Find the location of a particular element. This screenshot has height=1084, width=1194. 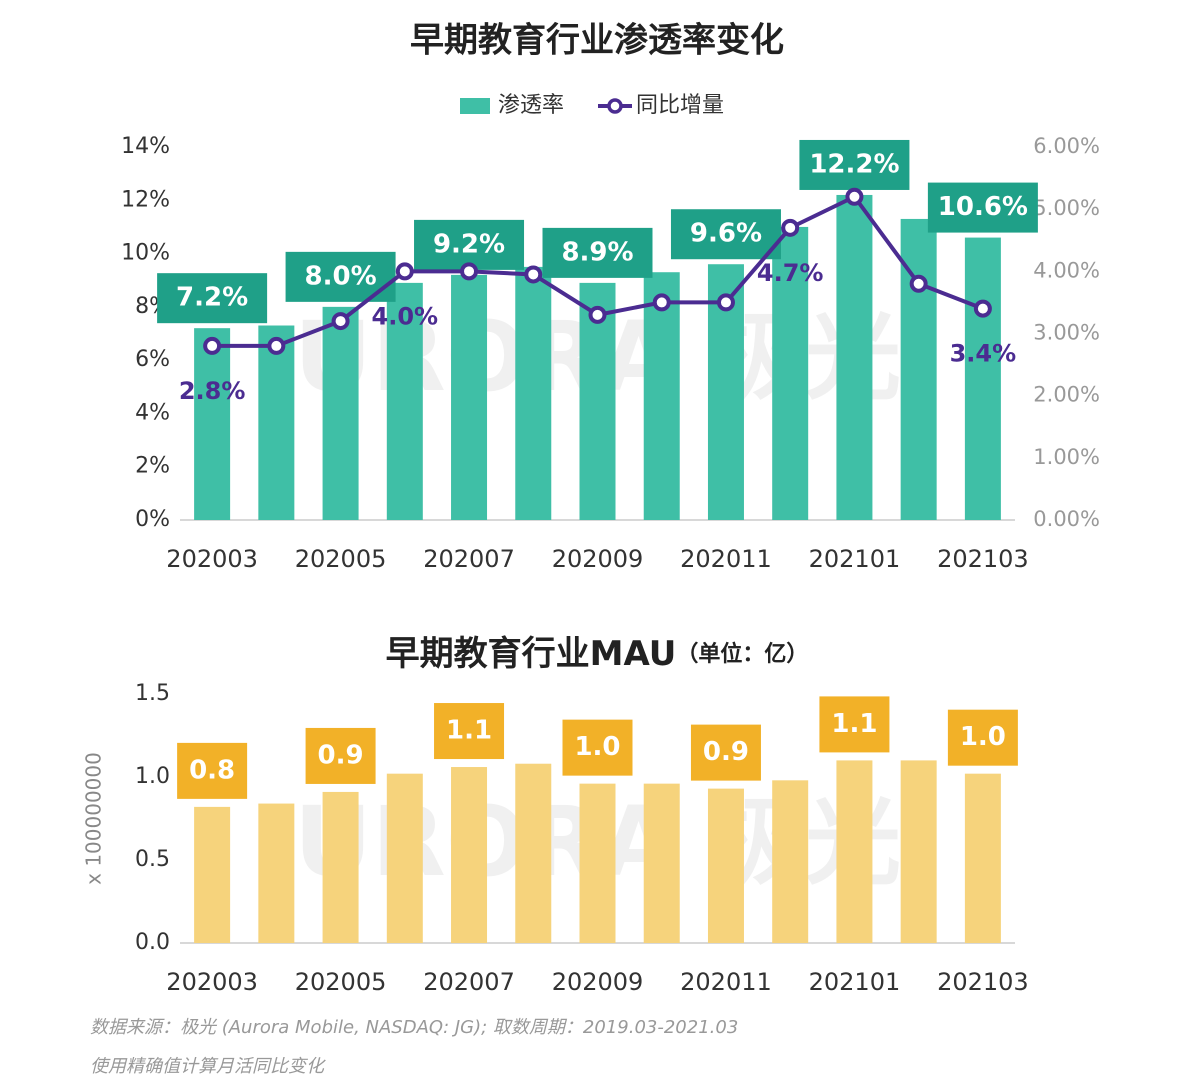

y-tick-label: 2% is located at coordinates (152, 466).